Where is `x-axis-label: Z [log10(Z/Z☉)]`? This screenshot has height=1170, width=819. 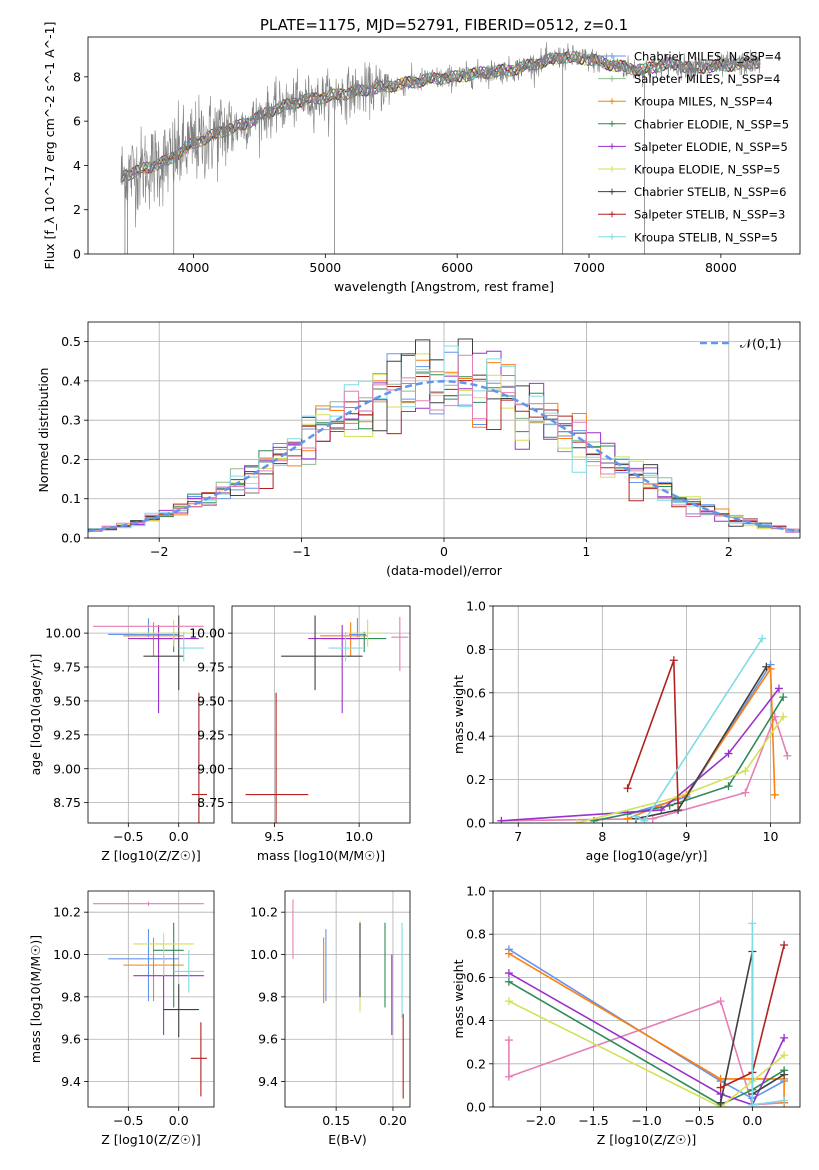 x-axis-label: Z [log10(Z/Z☉)] is located at coordinates (151, 855).